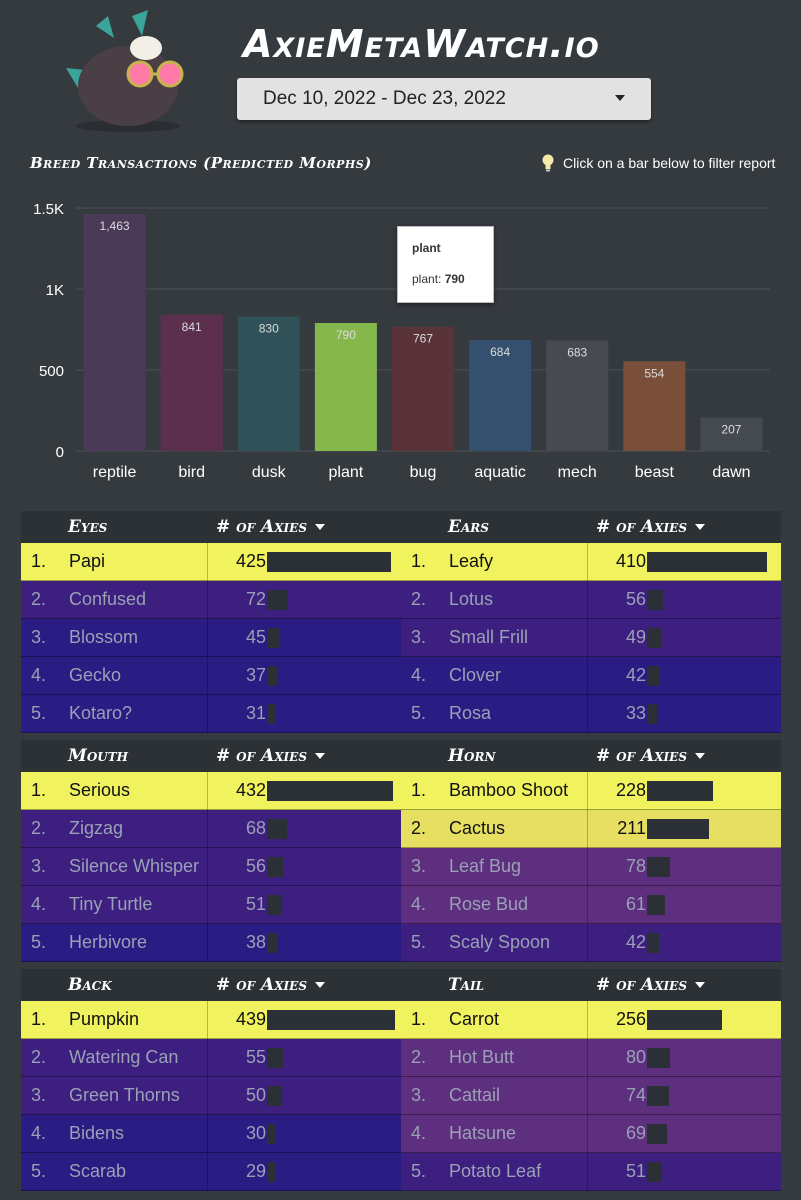  I want to click on bar-bird, so click(191, 382).